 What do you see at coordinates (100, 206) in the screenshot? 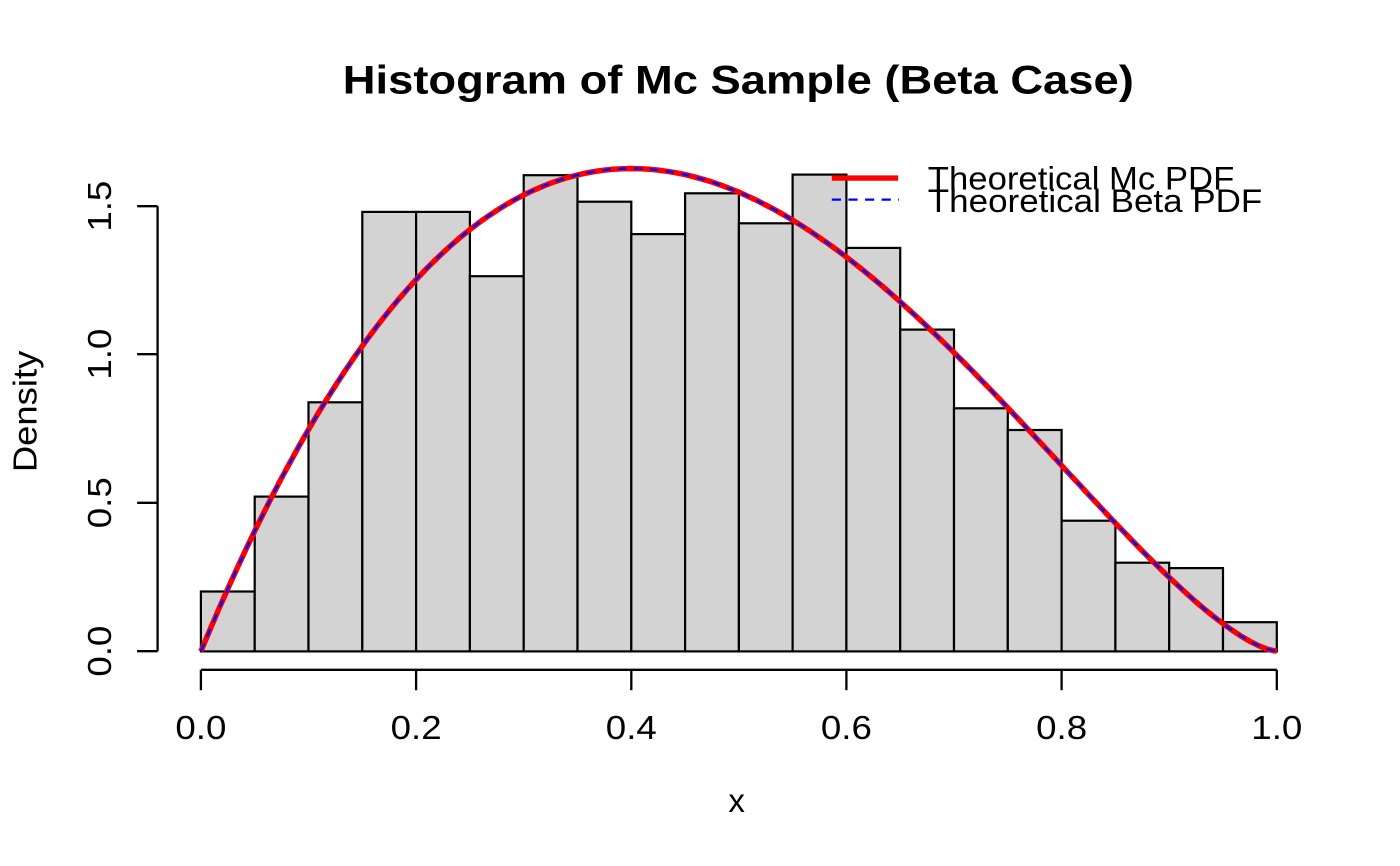
I see `svg-text: 1.5` at bounding box center [100, 206].